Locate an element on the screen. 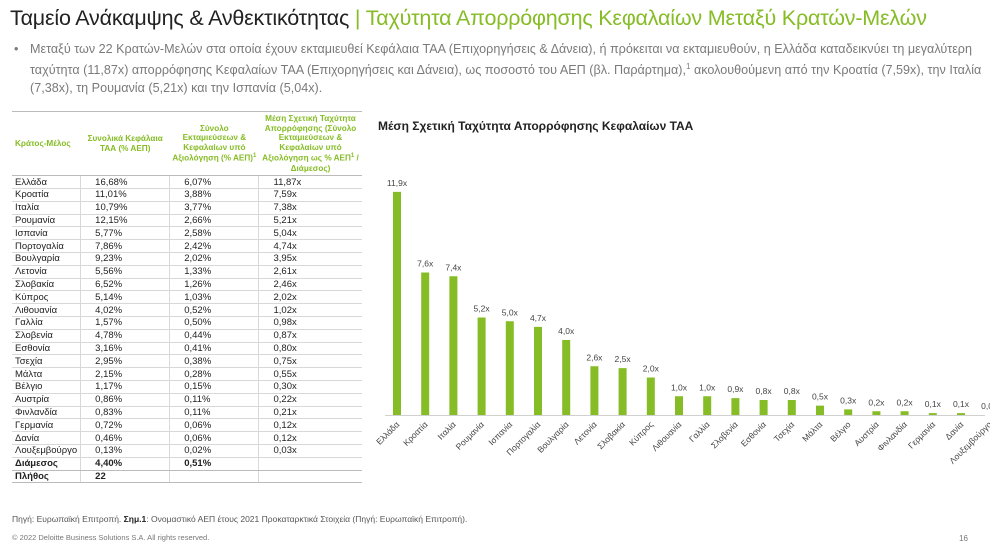  data-label-7: 2,6x is located at coordinates (594, 357).